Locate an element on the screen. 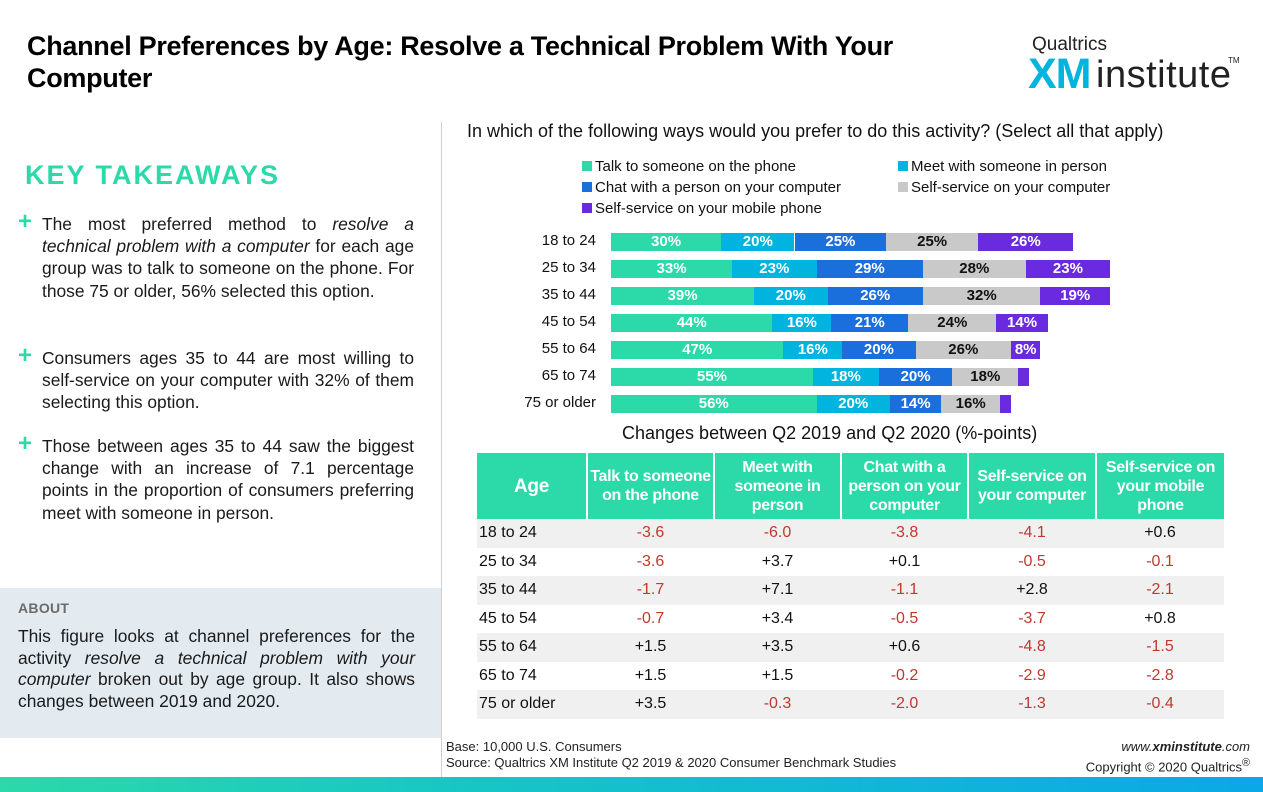  age-cell: 55 to 64 is located at coordinates (532, 647).